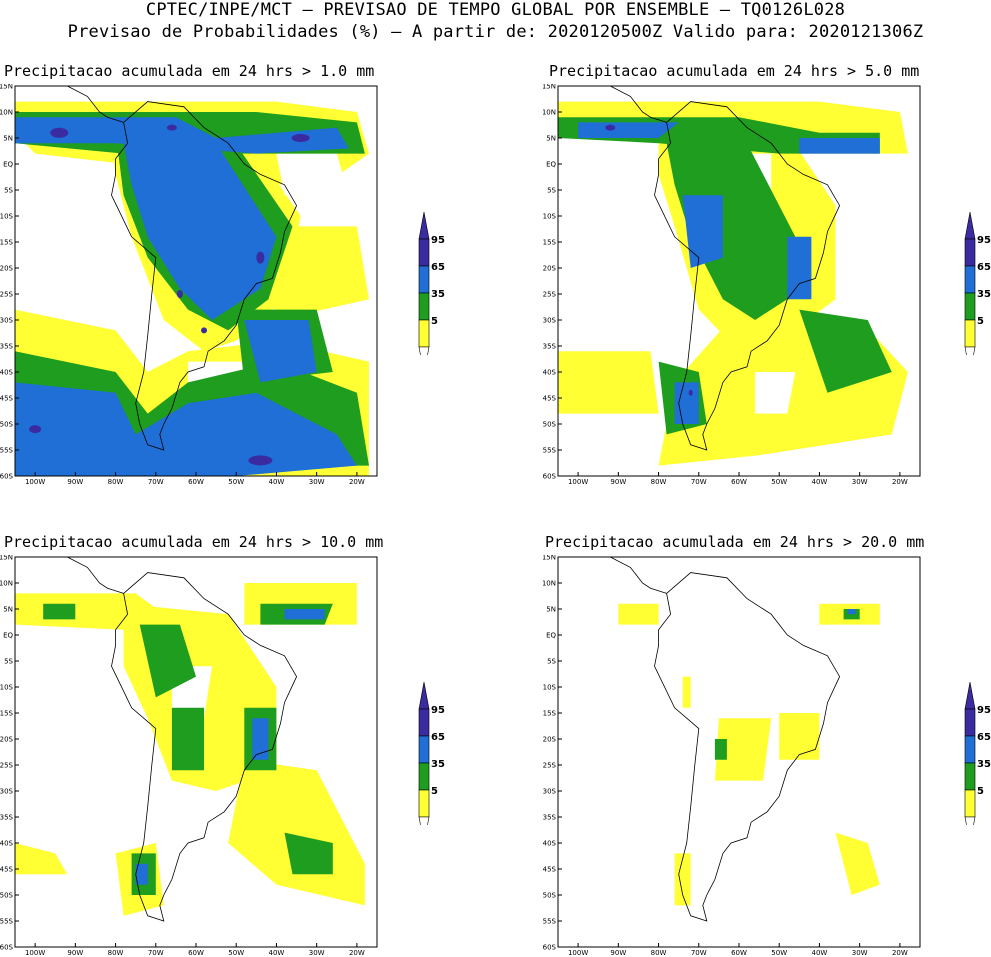 Image resolution: width=991 pixels, height=957 pixels. Describe the element at coordinates (550, 243) in the screenshot. I see `lat-tick-label: 15S` at that location.